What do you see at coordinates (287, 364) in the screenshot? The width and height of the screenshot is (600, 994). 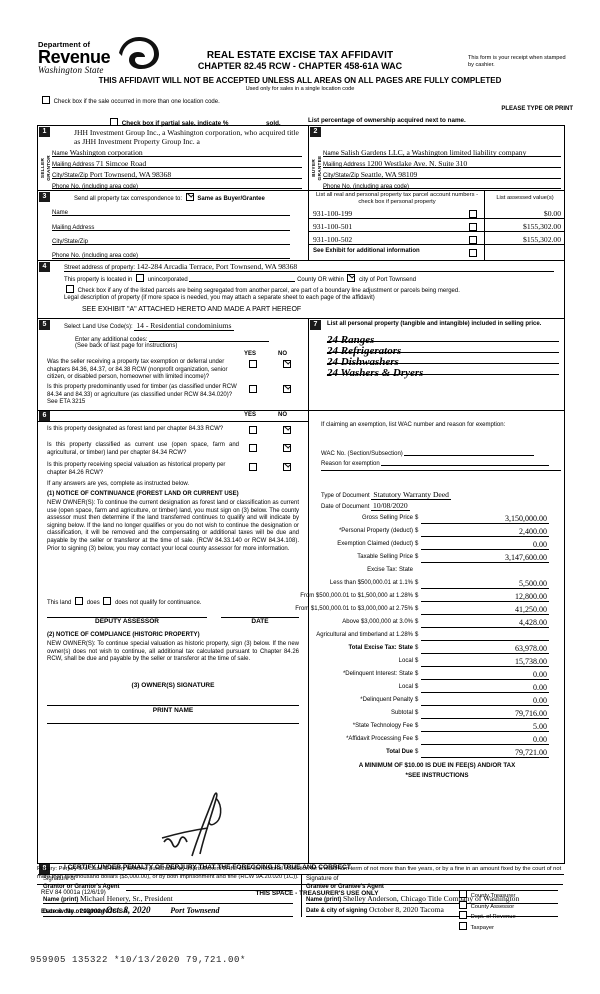 I see `landuse-q0-no-checkbox` at bounding box center [287, 364].